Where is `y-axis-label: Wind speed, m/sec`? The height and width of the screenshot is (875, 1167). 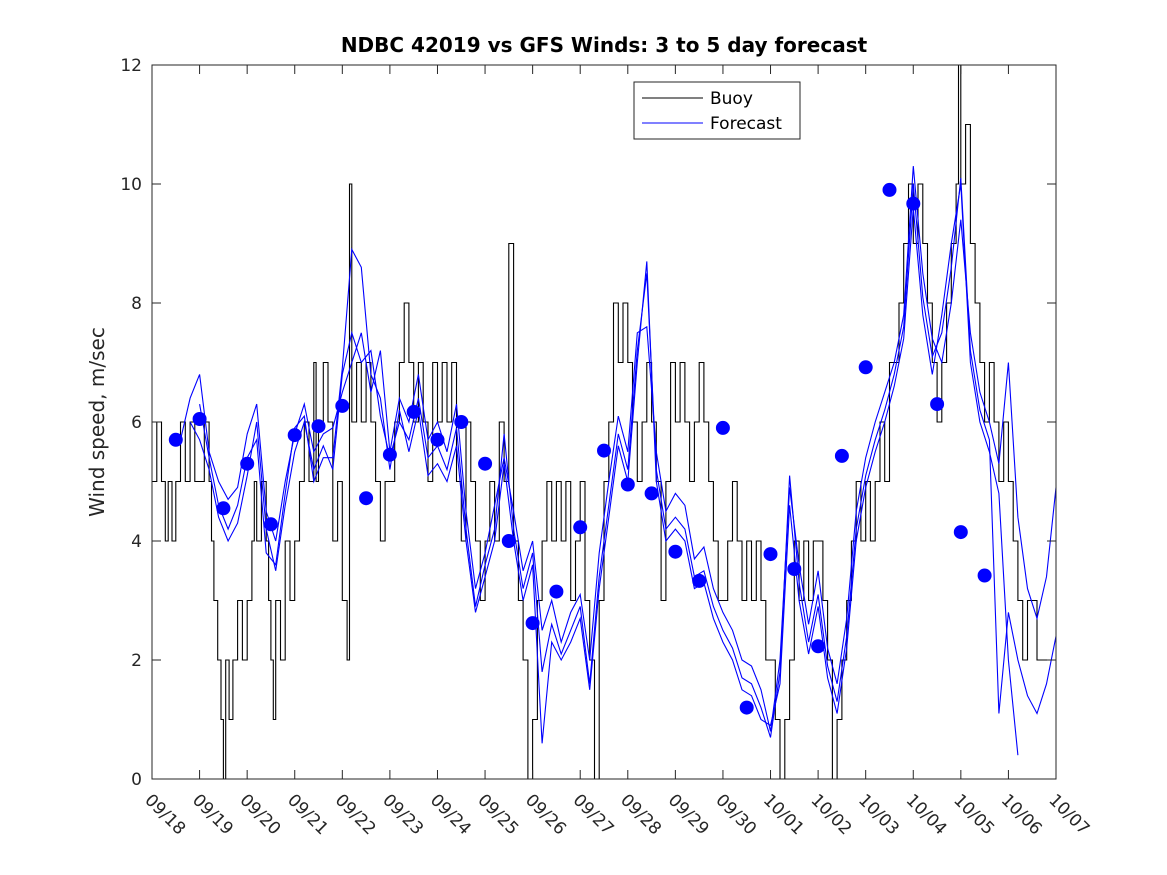 y-axis-label: Wind speed, m/sec is located at coordinates (97, 422).